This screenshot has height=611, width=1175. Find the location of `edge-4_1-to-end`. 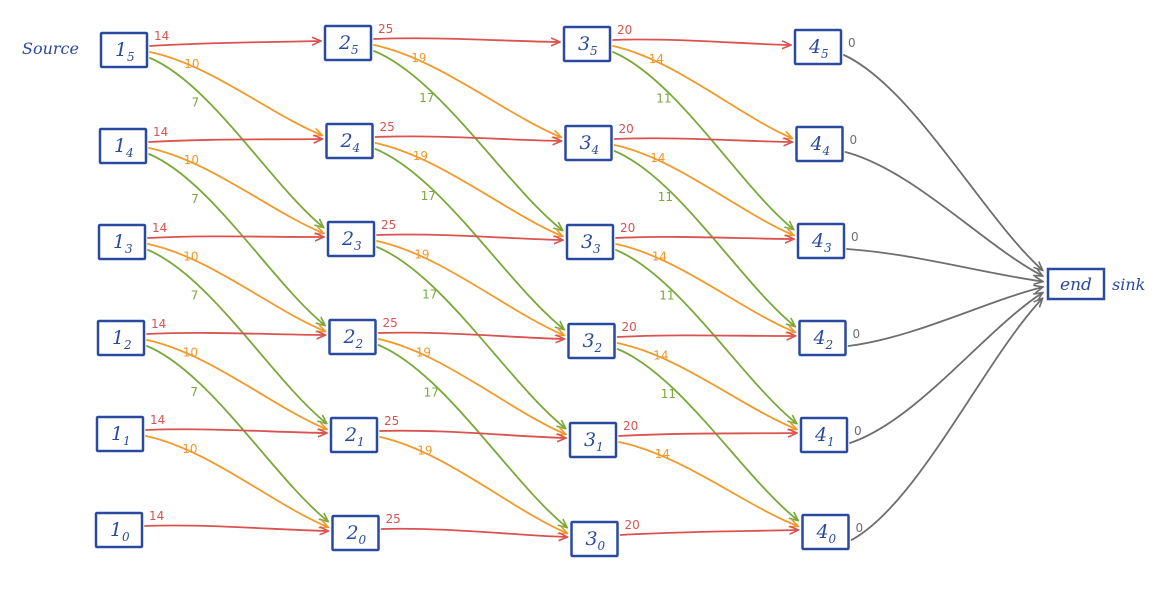

edge-4_1-to-end is located at coordinates (945, 368).